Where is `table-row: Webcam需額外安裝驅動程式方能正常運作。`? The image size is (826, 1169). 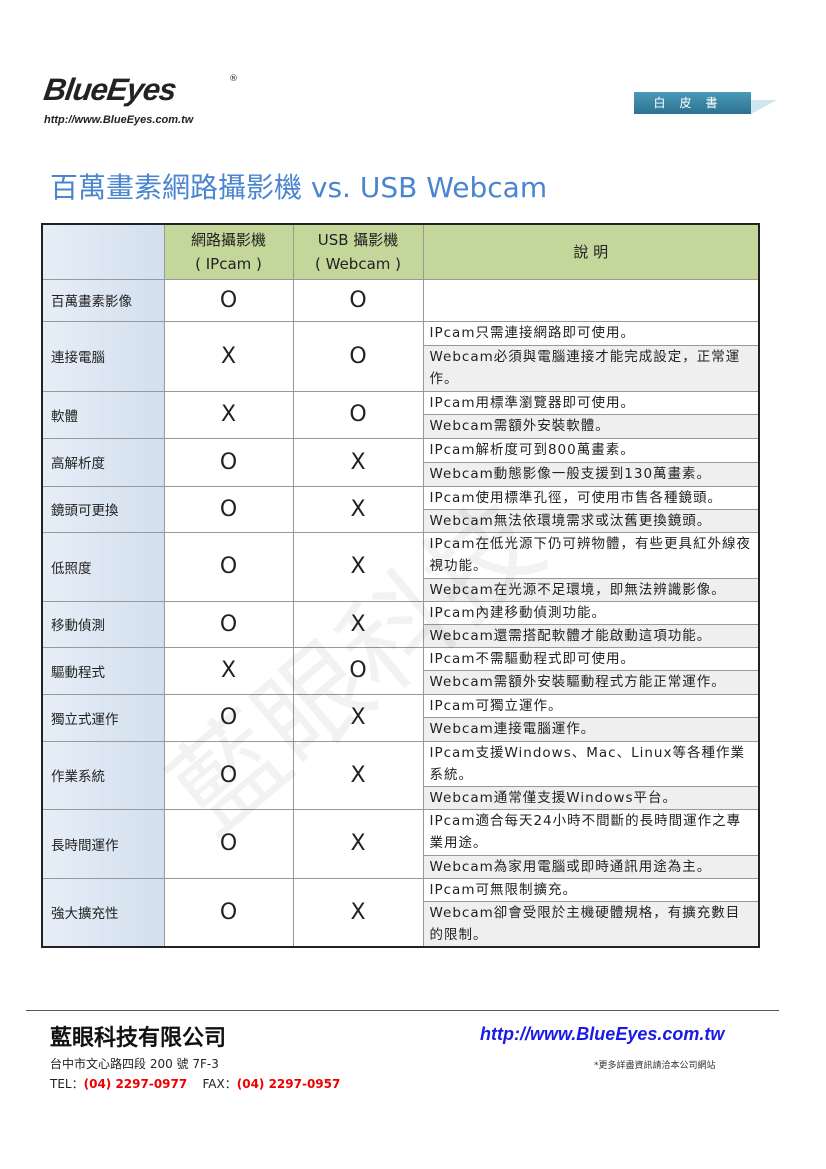
table-row: Webcam需額外安裝驅動程式方能正常運作。 is located at coordinates (401, 682).